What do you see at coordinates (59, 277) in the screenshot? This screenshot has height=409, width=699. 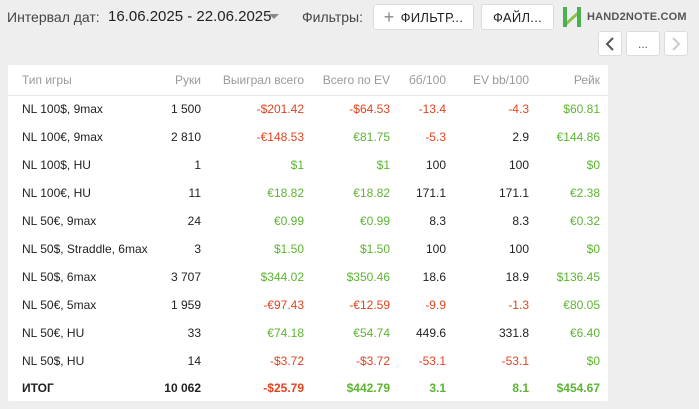 I see `cell-game-type: NL 50$, 6max` at bounding box center [59, 277].